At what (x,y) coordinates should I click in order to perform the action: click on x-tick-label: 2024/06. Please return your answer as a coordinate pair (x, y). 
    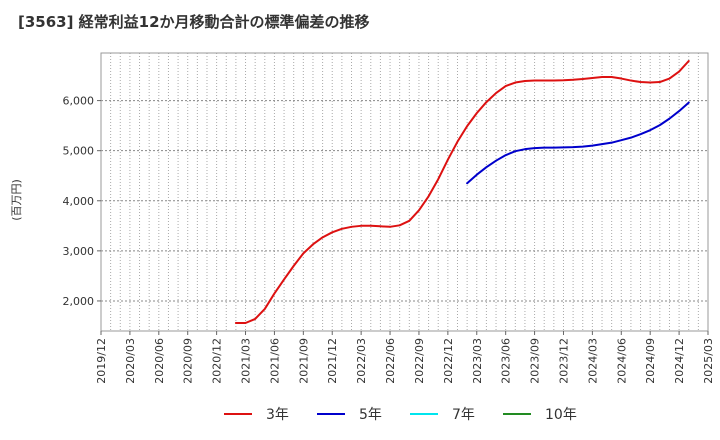
    Looking at the image, I should click on (621, 361).